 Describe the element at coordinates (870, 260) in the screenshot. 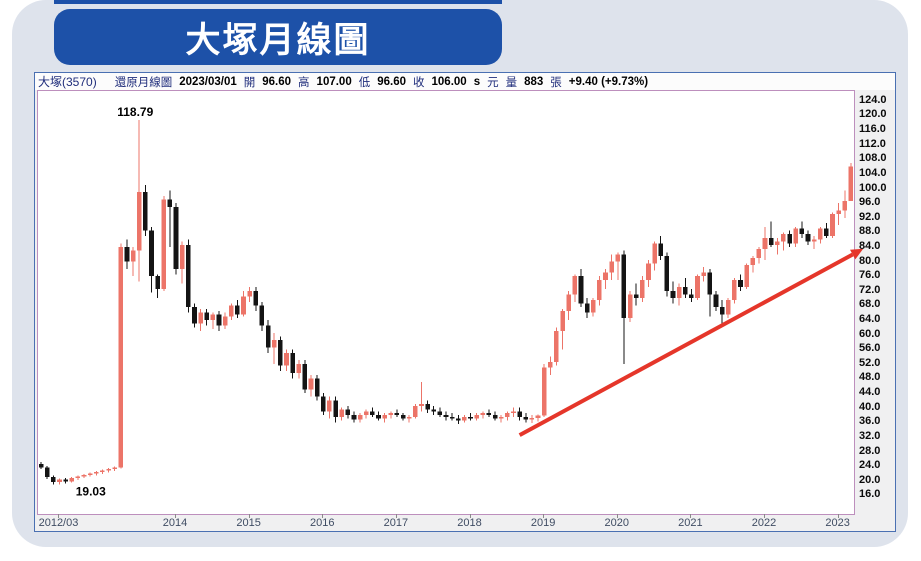

I see `y-axis-label: 80.0` at that location.